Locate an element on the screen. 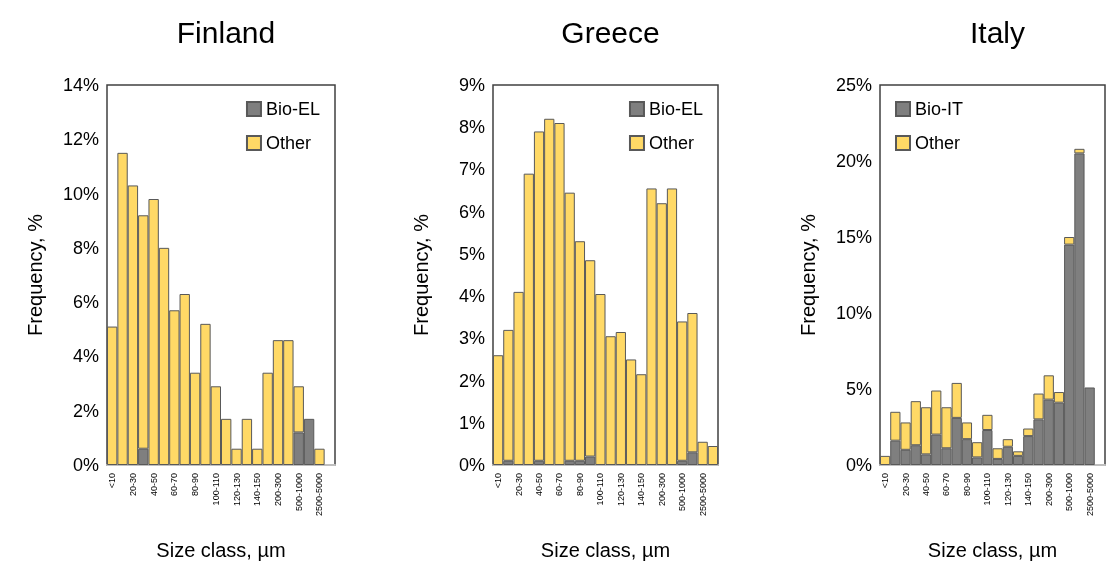 The height and width of the screenshot is (570, 1118). y-tick-label: 15% is located at coordinates (853, 237).